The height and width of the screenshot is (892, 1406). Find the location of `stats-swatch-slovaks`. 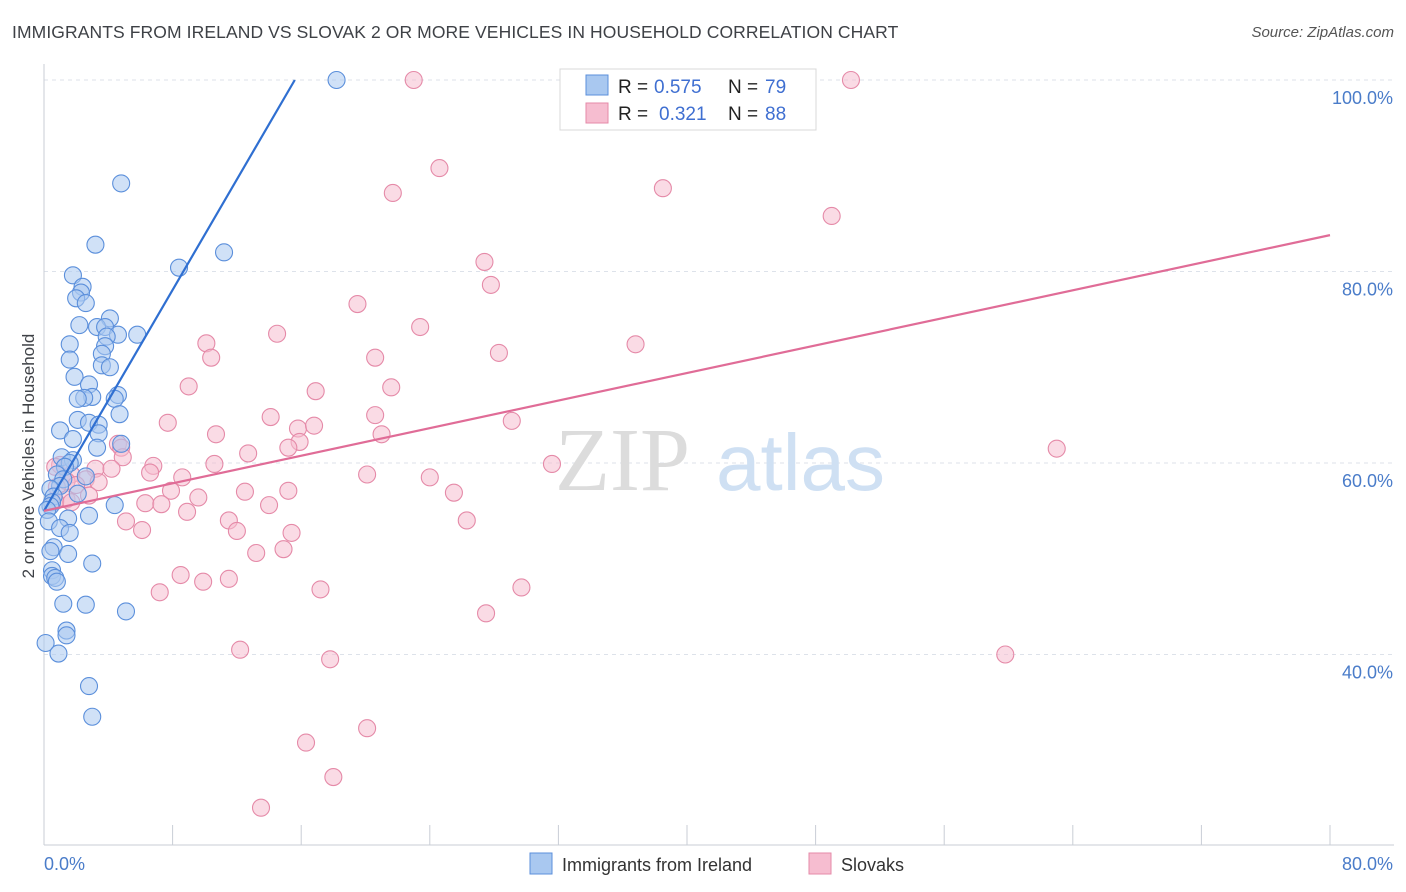

stats-swatch-slovaks is located at coordinates (597, 113).